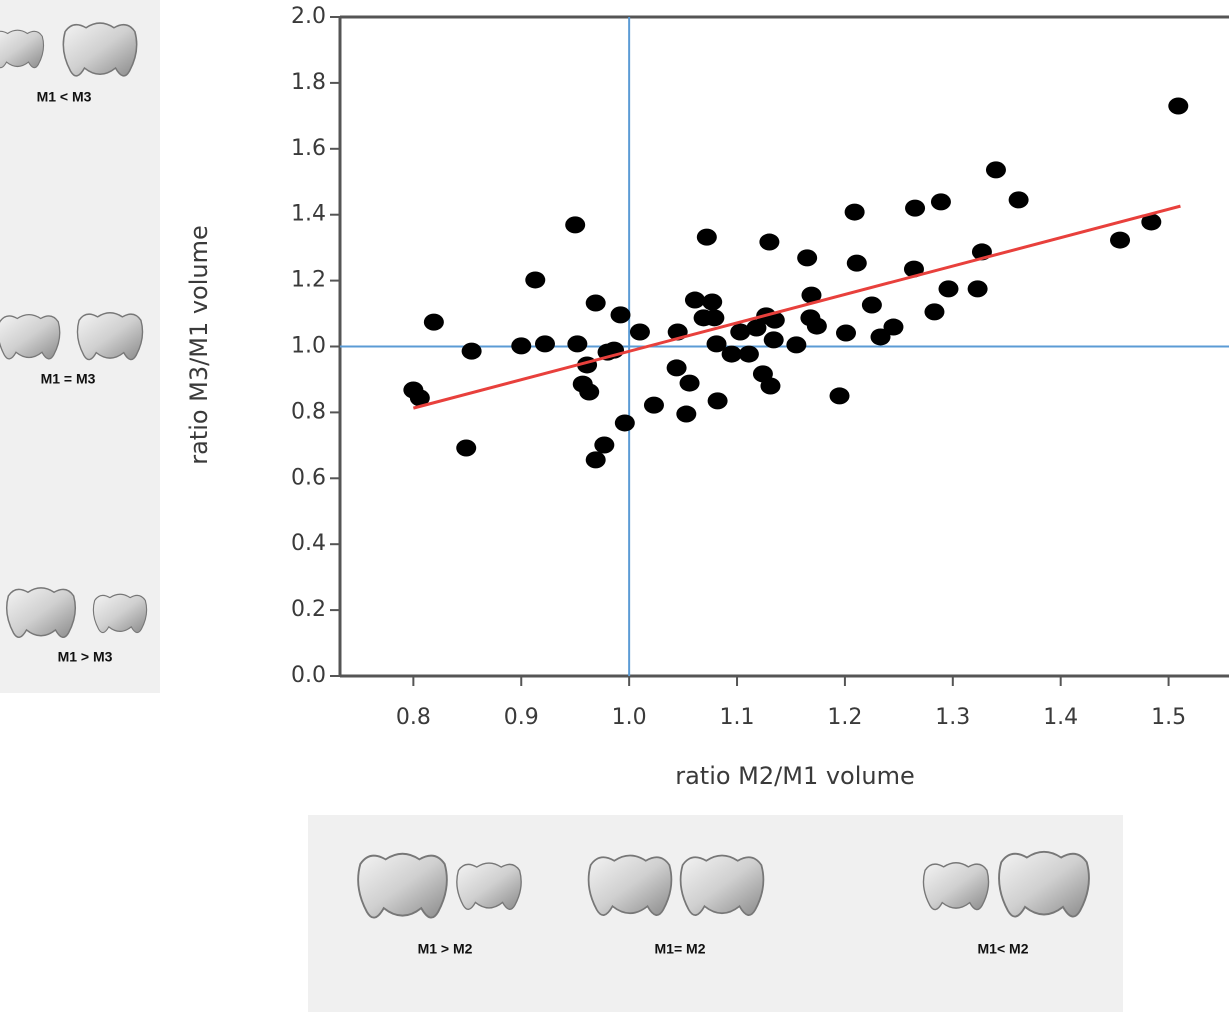 The image size is (1229, 1012). Describe the element at coordinates (796, 307) in the screenshot. I see `trend-line` at that location.